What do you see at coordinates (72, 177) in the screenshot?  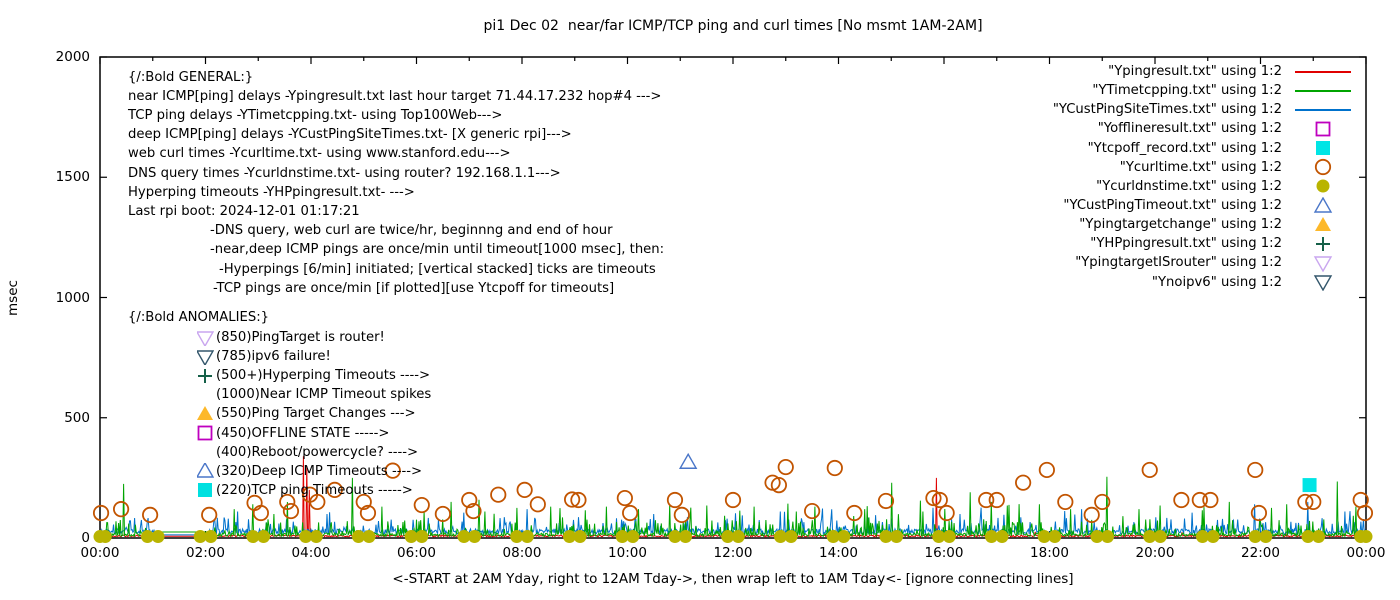 I see `y-tick-3: 1500` at bounding box center [72, 177].